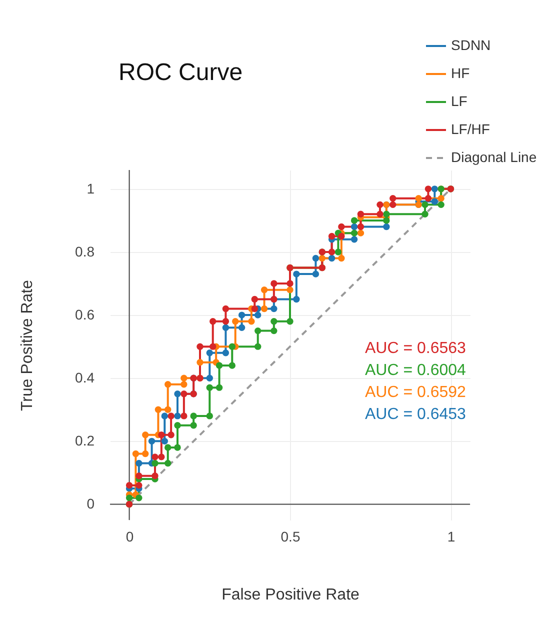  Describe the element at coordinates (27, 346) in the screenshot. I see `y-axis-title: True Positive Rate` at that location.